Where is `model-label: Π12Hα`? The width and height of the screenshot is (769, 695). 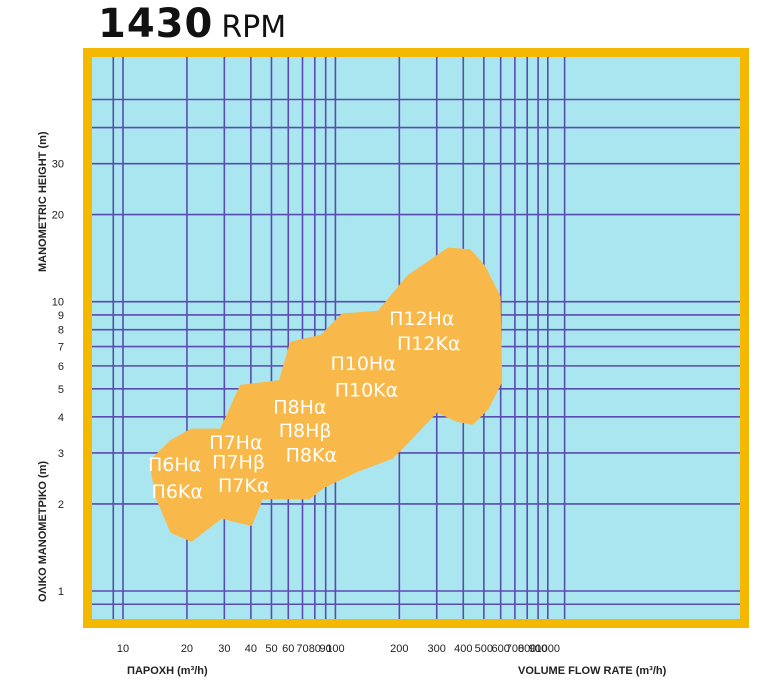
model-label: Π12Hα is located at coordinates (421, 319).